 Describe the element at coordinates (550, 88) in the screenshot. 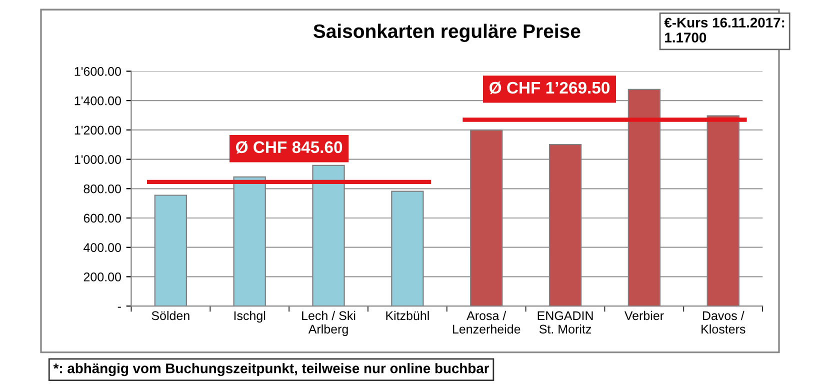

I see `ref-line-label: Ø CHF 1’269.50` at that location.